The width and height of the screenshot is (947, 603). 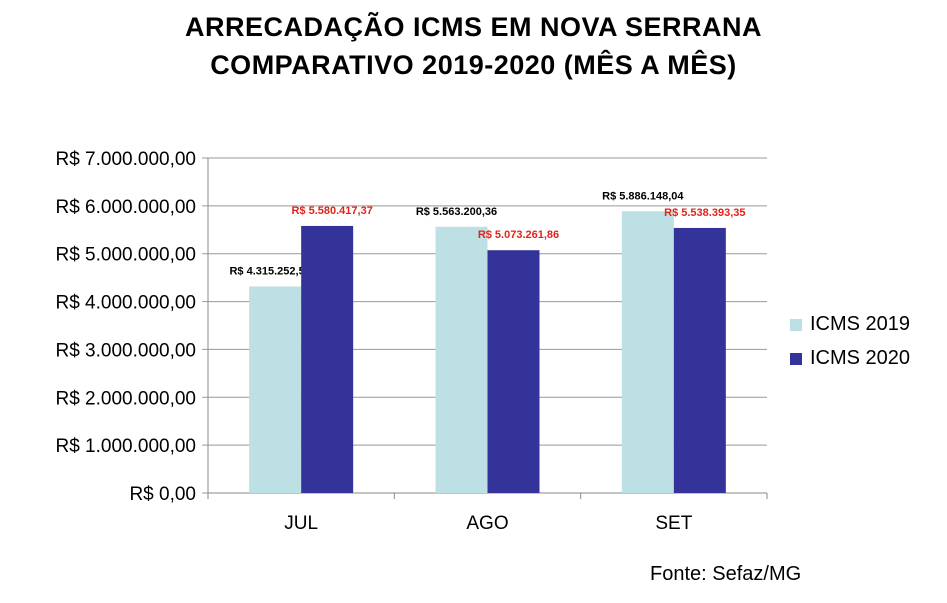 What do you see at coordinates (125, 303) in the screenshot?
I see `y-tick-label: R$ 4.000.000,00` at bounding box center [125, 303].